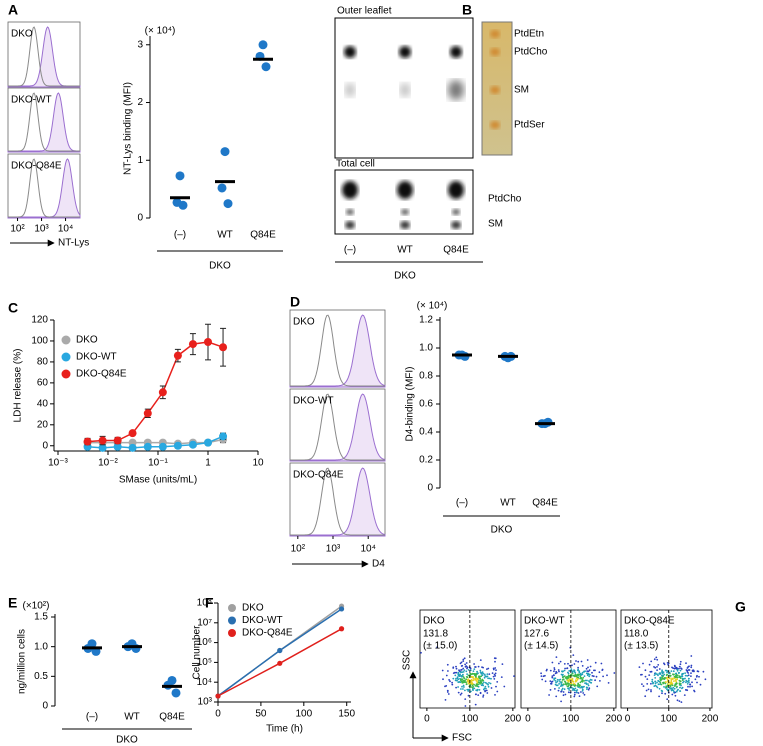 This screenshot has width=763, height=746. Describe the element at coordinates (36, 606) in the screenshot. I see `y-multiplier: (×10²)` at that location.